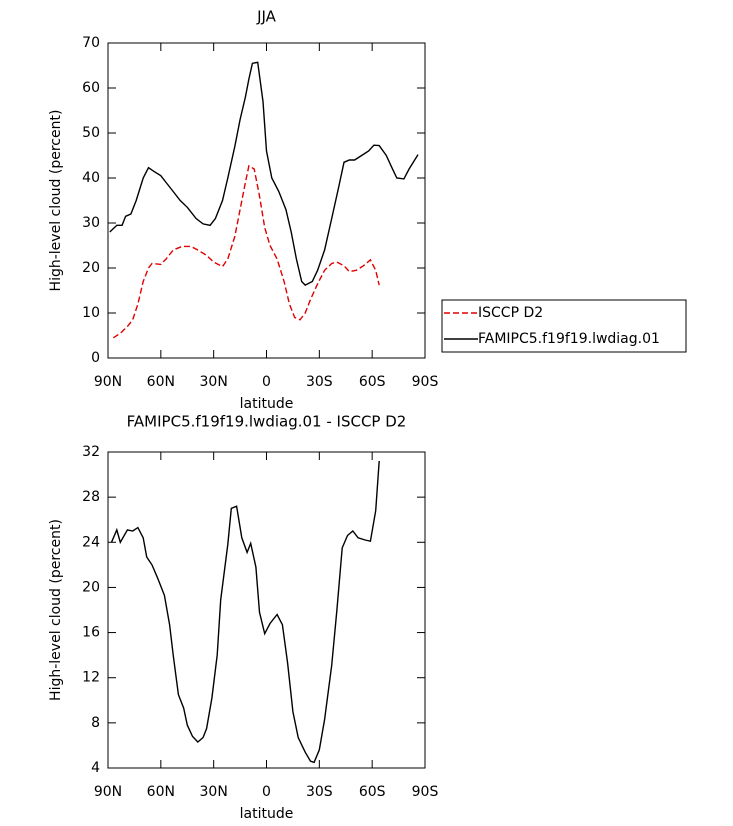 This screenshot has height=826, width=733. I want to click on y-tick-label: 0, so click(95, 358).